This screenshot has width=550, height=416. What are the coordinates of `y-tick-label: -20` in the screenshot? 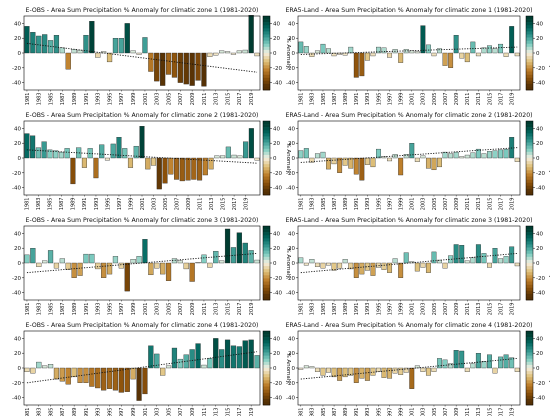 It's located at (290, 384).